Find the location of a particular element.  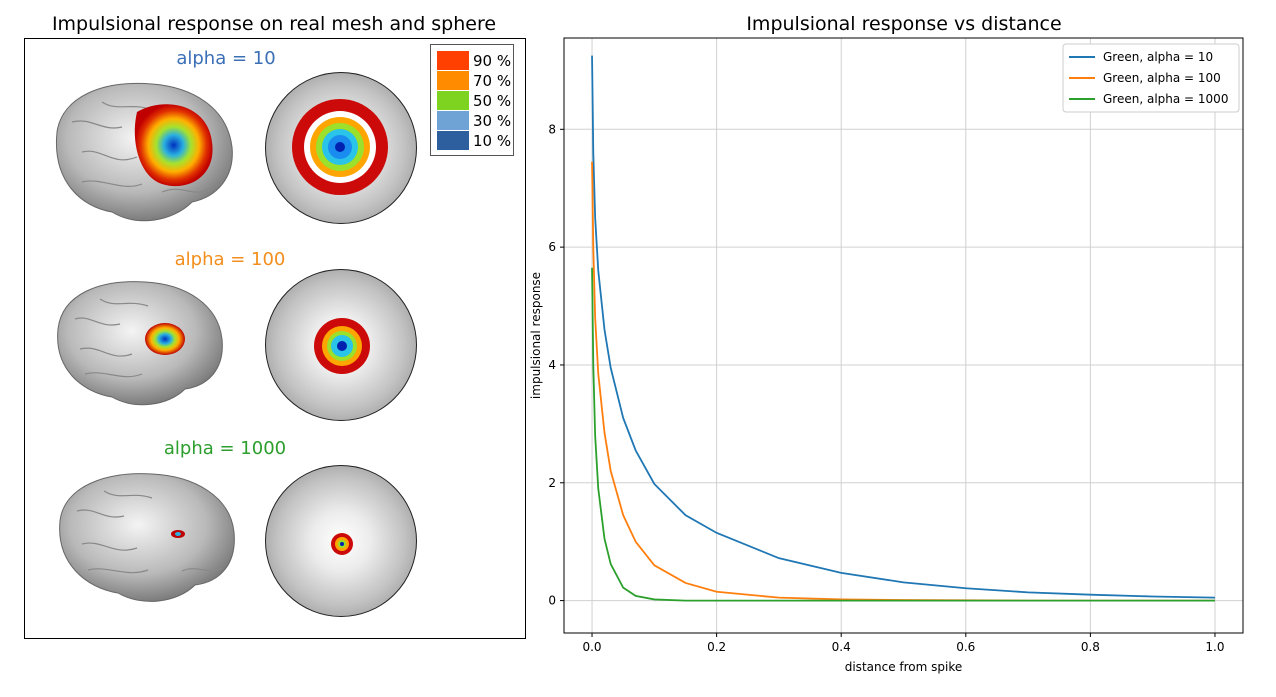

legend-label: 10 % is located at coordinates (492, 140).